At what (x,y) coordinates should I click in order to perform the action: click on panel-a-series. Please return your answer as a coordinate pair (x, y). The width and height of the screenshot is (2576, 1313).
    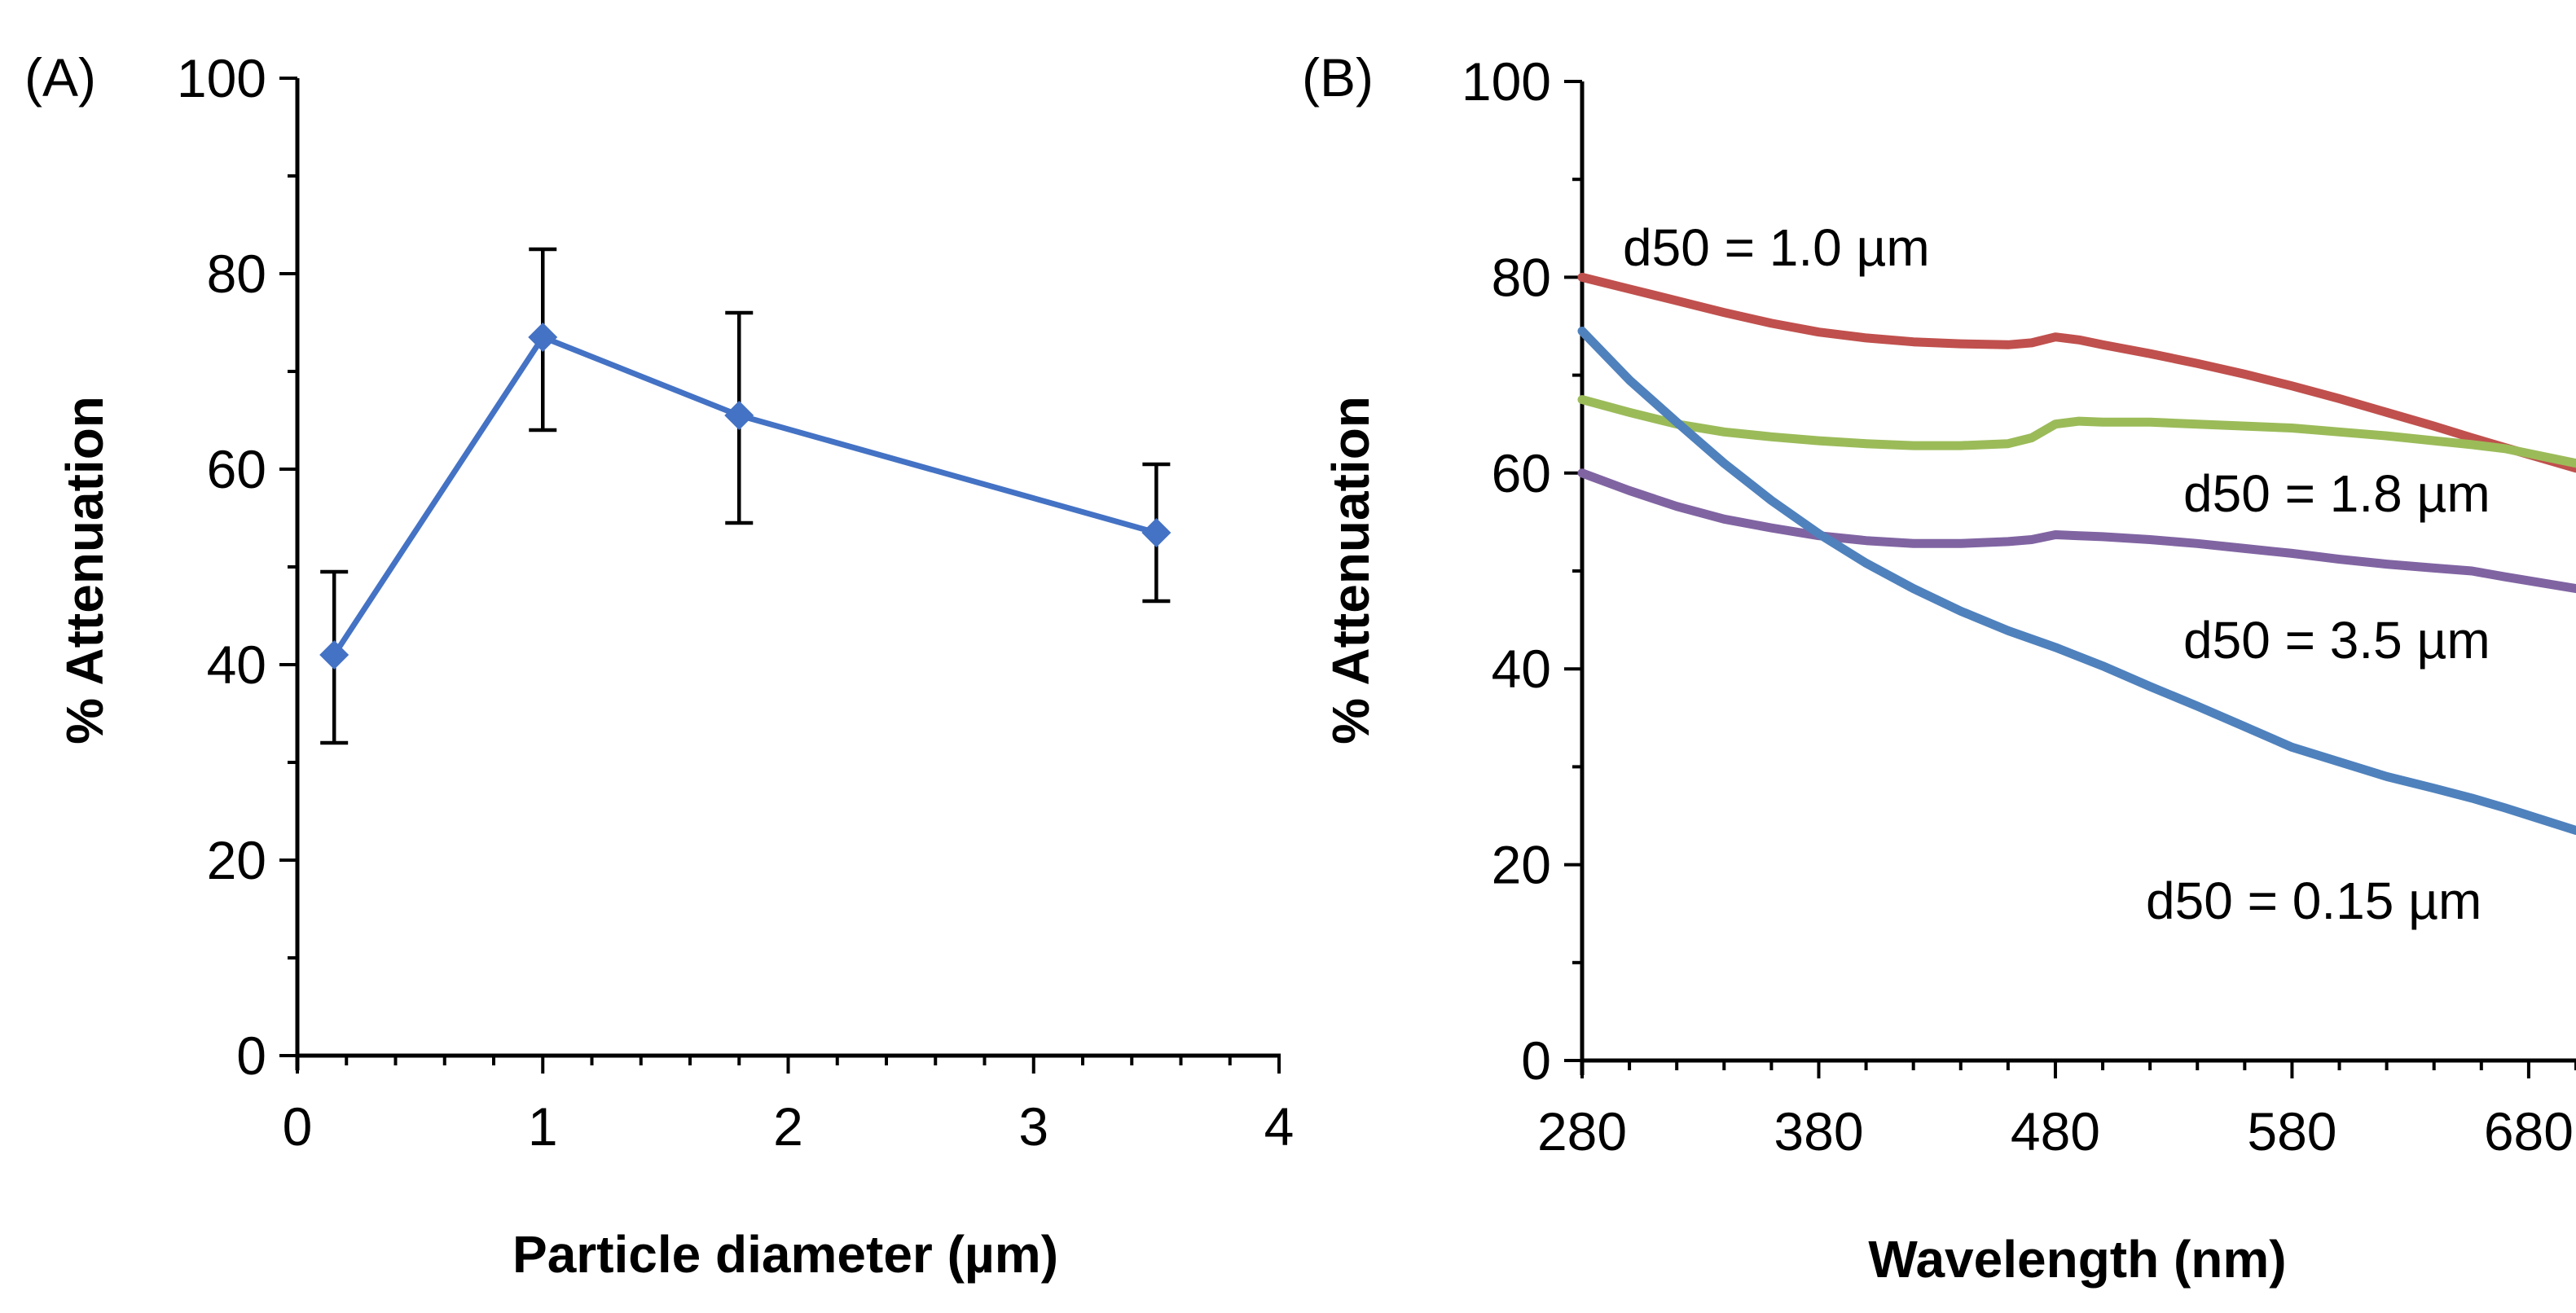
    Looking at the image, I should click on (745, 495).